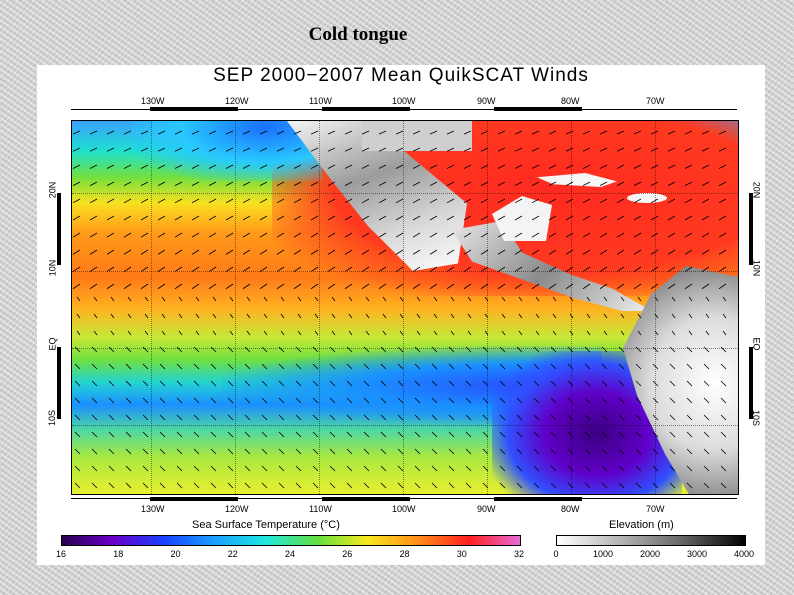 The image size is (794, 595). Describe the element at coordinates (401, 75) in the screenshot. I see `figure-title: SEP 2000−2007 Mean QuikSCAT Winds` at that location.